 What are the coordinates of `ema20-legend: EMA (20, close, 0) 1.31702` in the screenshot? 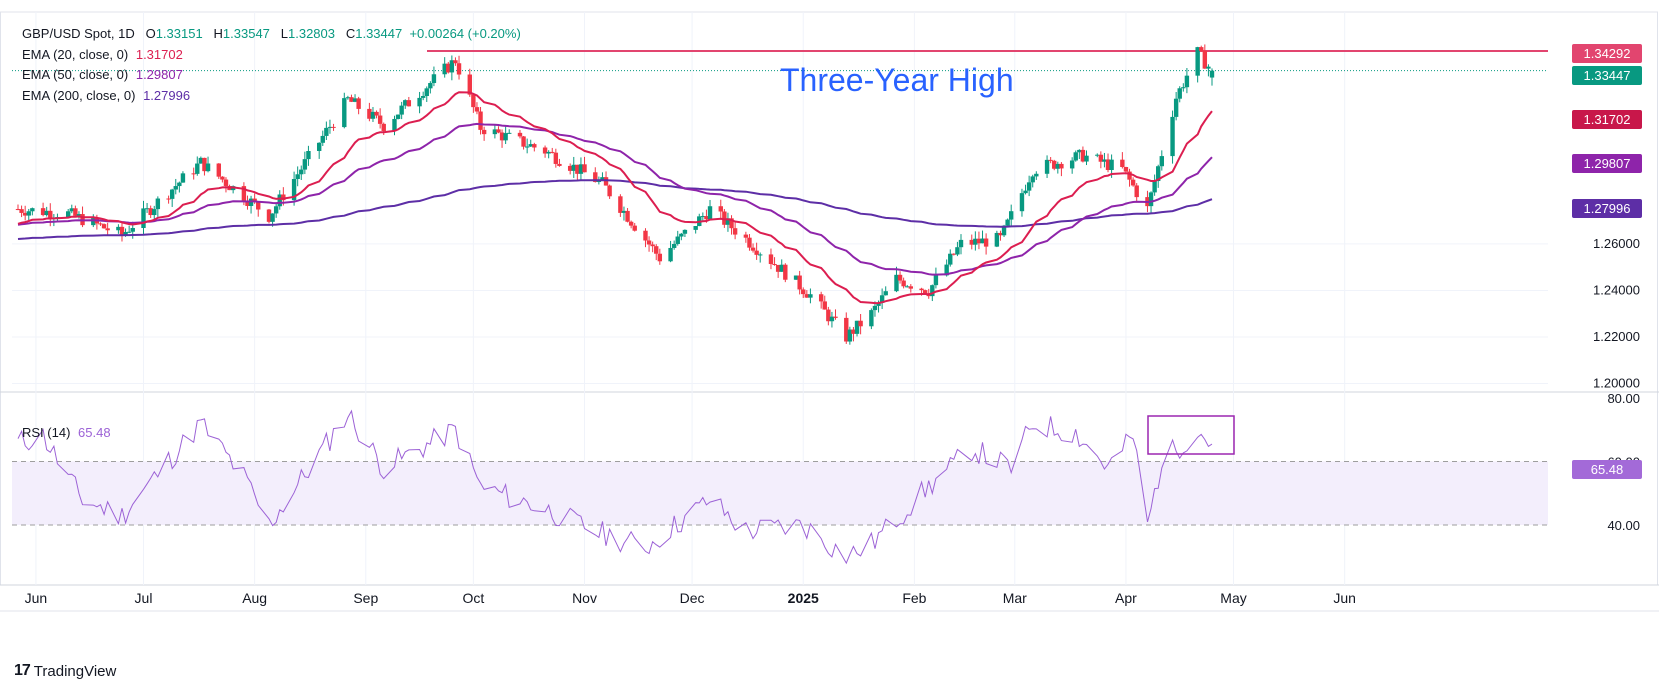 It's located at (102, 54).